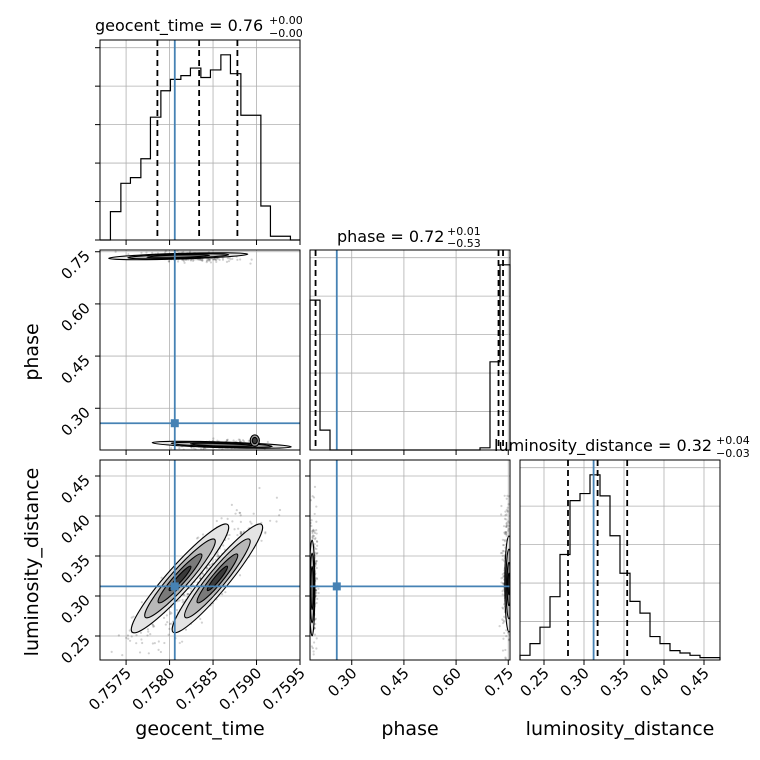  I want to click on title-phase: phase = 0.72, so click(390, 236).